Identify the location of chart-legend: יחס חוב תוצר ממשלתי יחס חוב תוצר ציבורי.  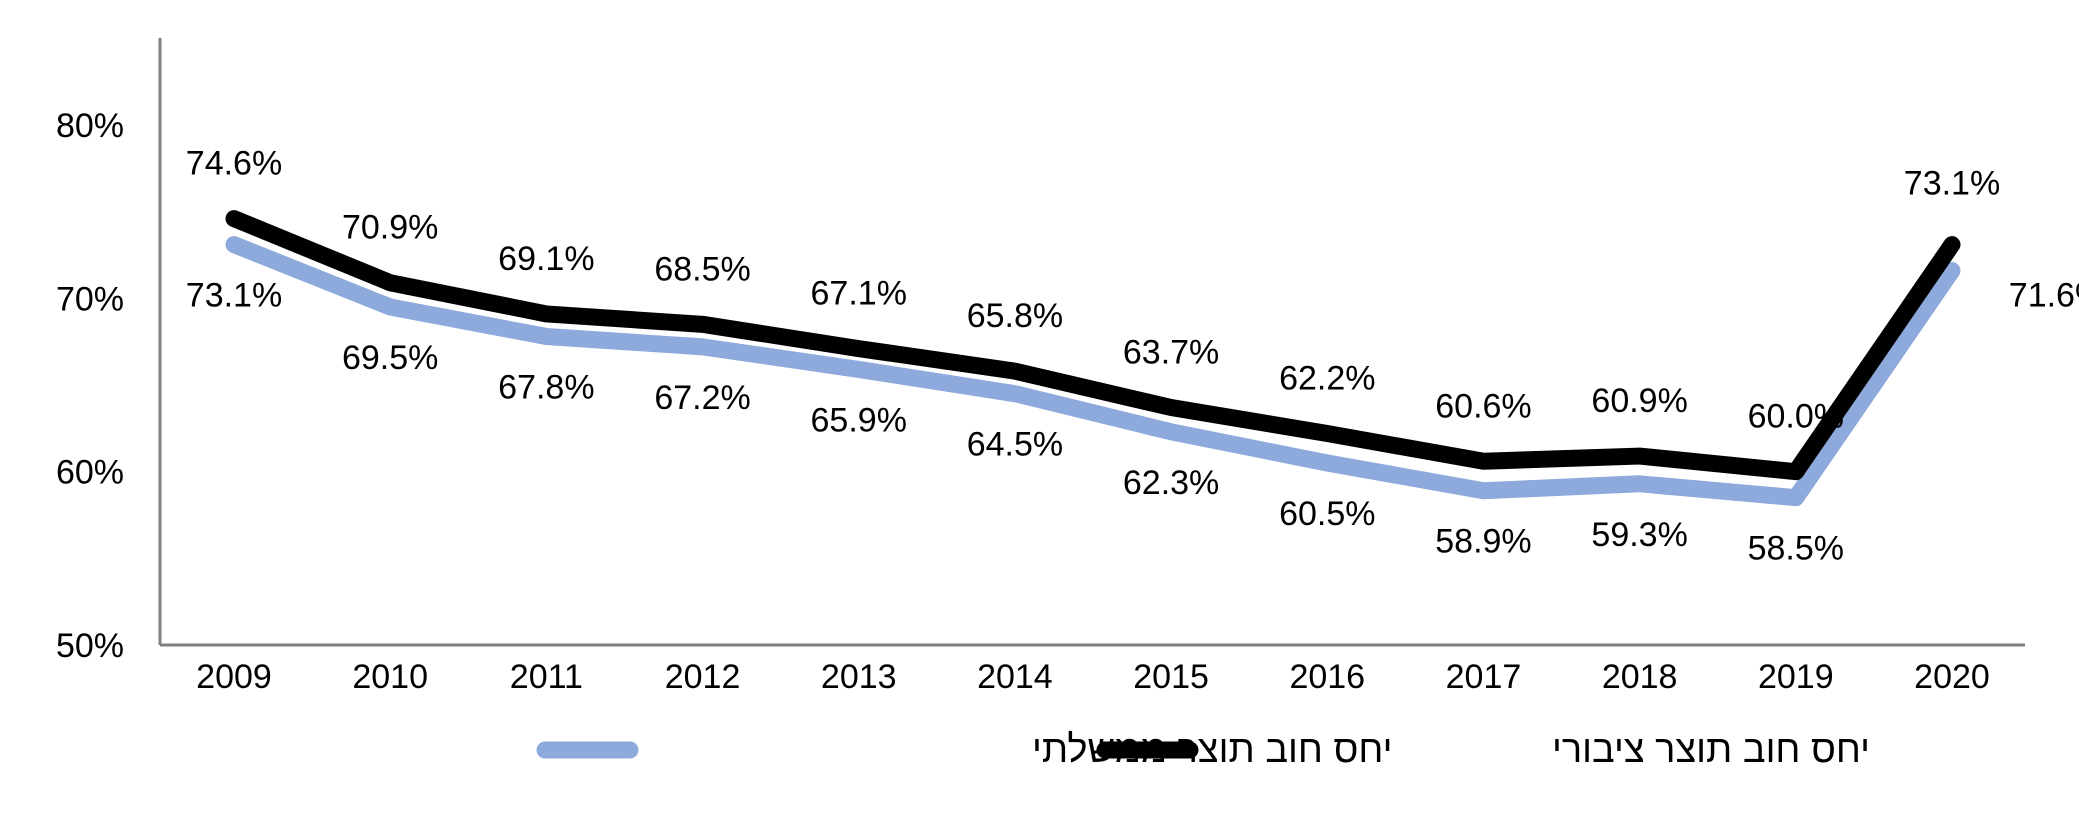
(1203, 750).